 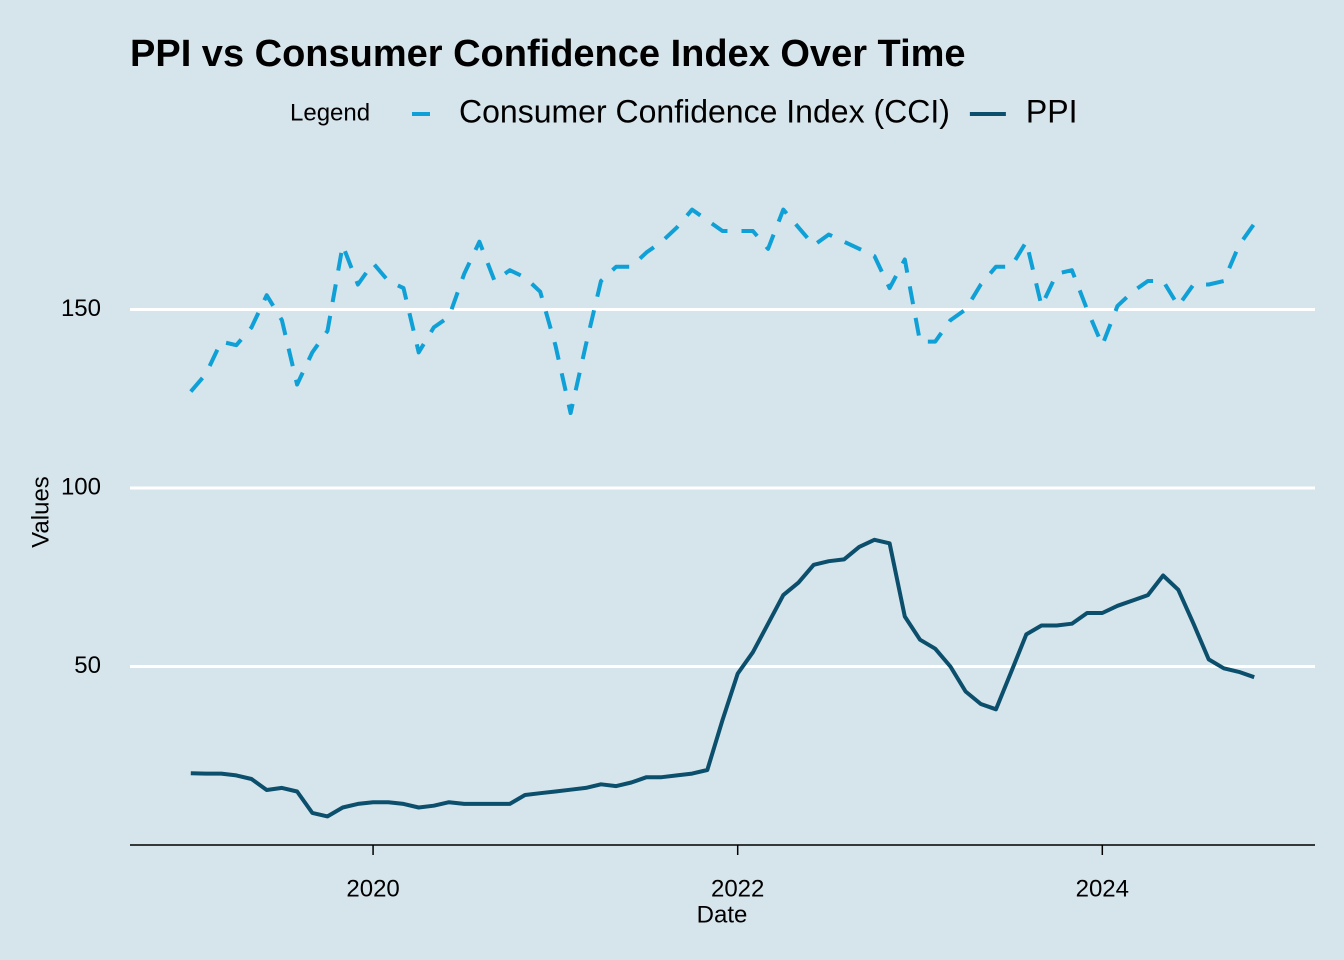 I want to click on y-axis-label: Values, so click(x=40, y=512).